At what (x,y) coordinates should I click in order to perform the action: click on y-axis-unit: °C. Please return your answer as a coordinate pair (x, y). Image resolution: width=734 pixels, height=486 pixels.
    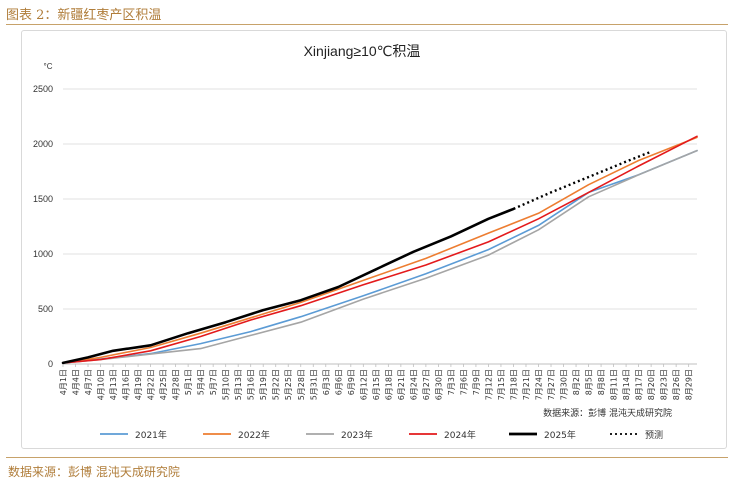
    Looking at the image, I should click on (48, 66).